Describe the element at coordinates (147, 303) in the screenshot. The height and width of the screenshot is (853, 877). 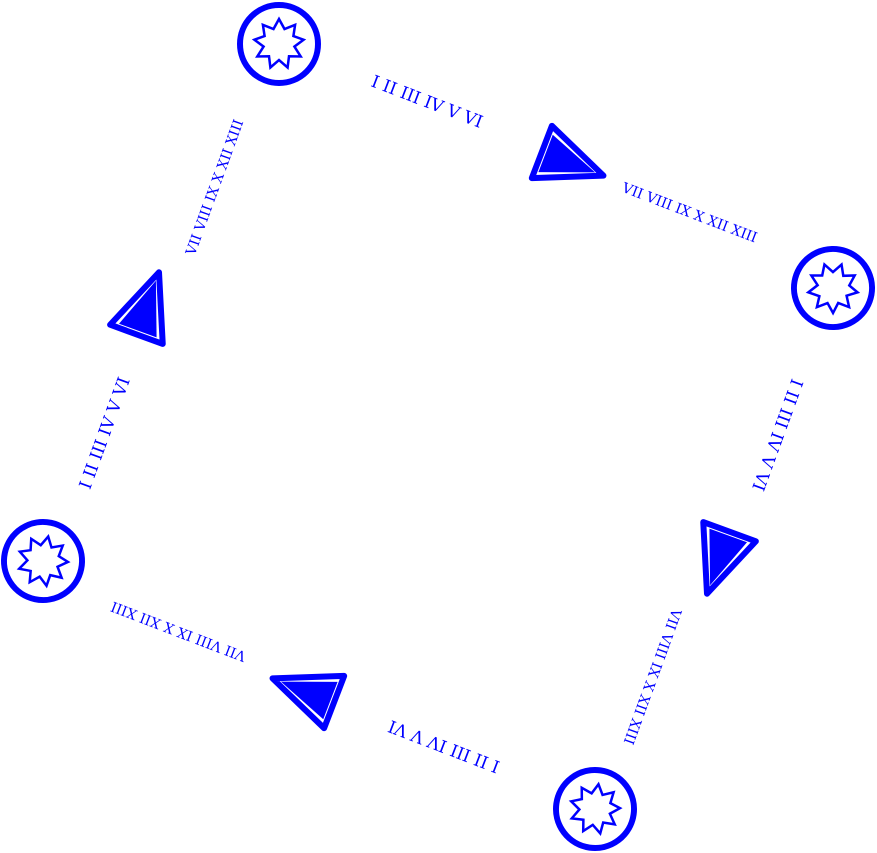
I see `edge-left-arrow-icon` at that location.